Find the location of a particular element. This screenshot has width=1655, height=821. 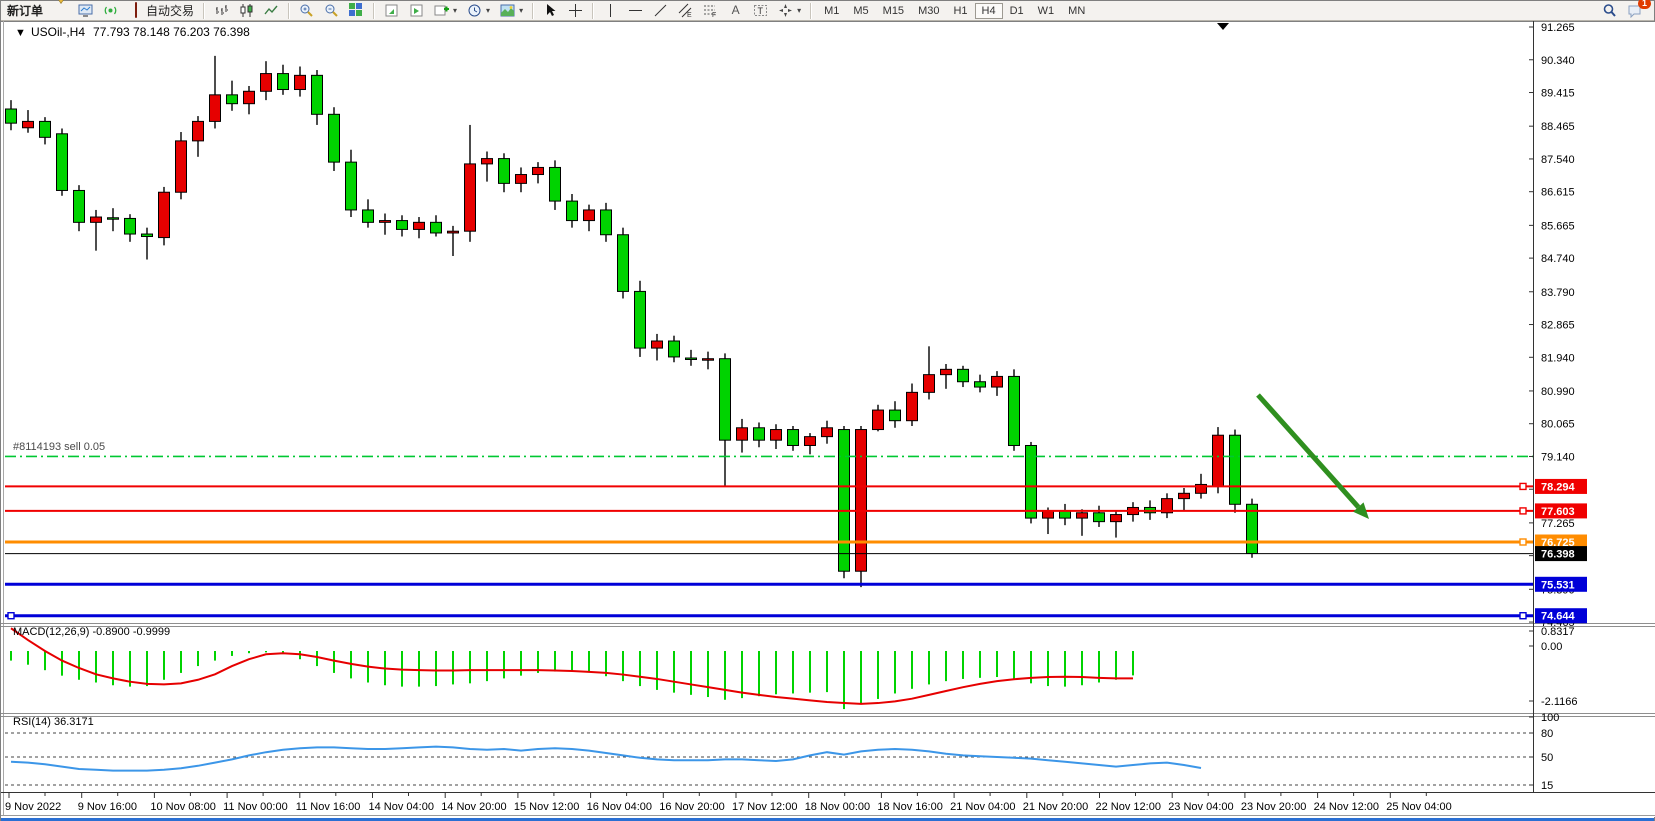

time-axis-label: 25 Nov 04:00 is located at coordinates (1418, 807).